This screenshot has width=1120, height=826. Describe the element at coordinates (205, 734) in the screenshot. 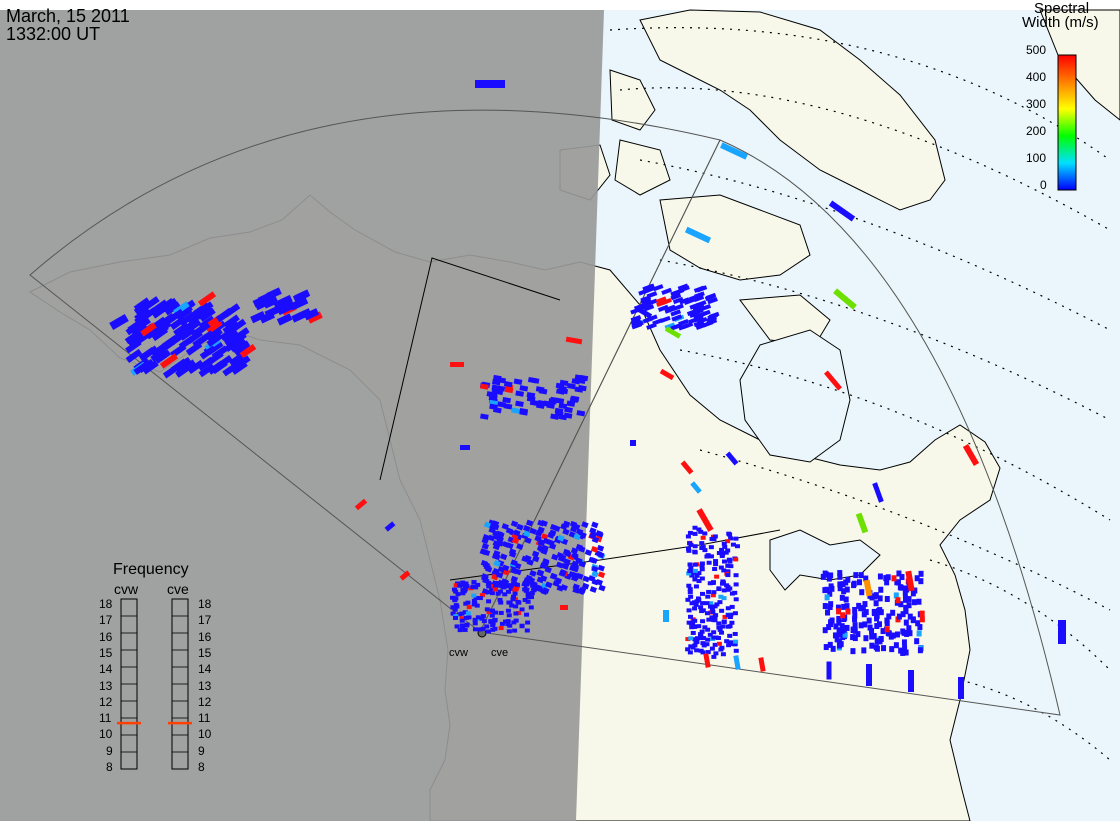

I see `frequency-tick-right: 10` at that location.